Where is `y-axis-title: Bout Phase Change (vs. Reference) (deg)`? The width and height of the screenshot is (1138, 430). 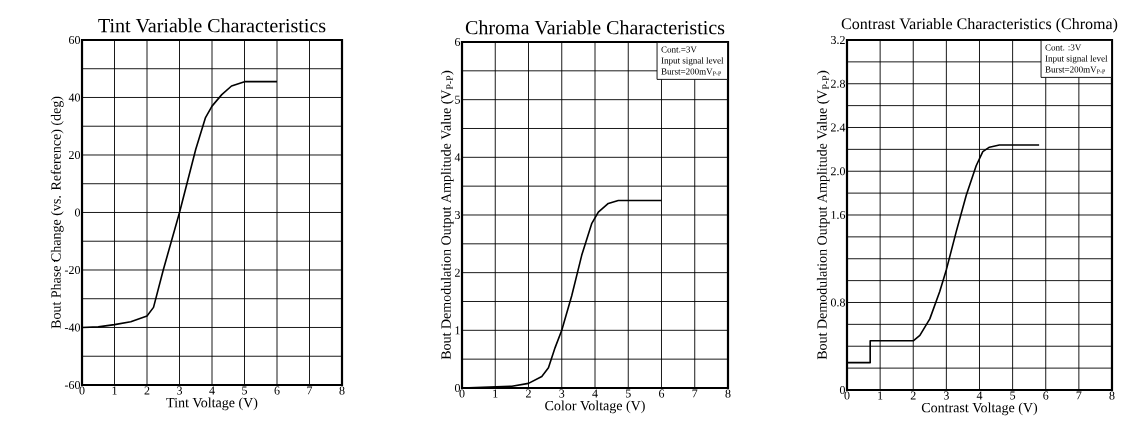
y-axis-title: Bout Phase Change (vs. Reference) (deg) is located at coordinates (57, 212).